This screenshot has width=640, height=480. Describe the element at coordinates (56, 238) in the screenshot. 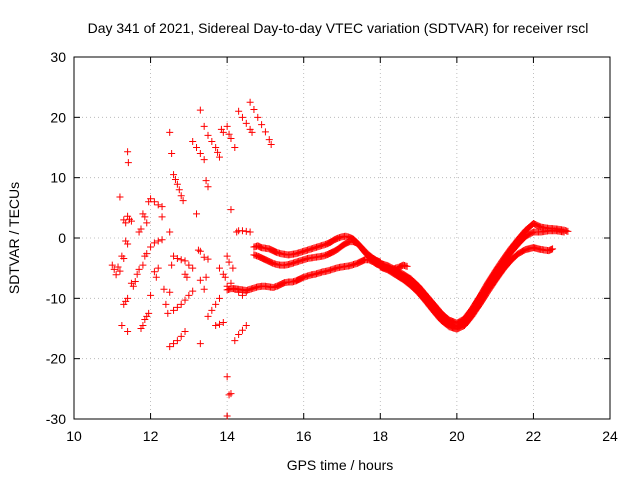

I see `y-tick-labels: 30 20 10 0 -10 -20 -30` at that location.